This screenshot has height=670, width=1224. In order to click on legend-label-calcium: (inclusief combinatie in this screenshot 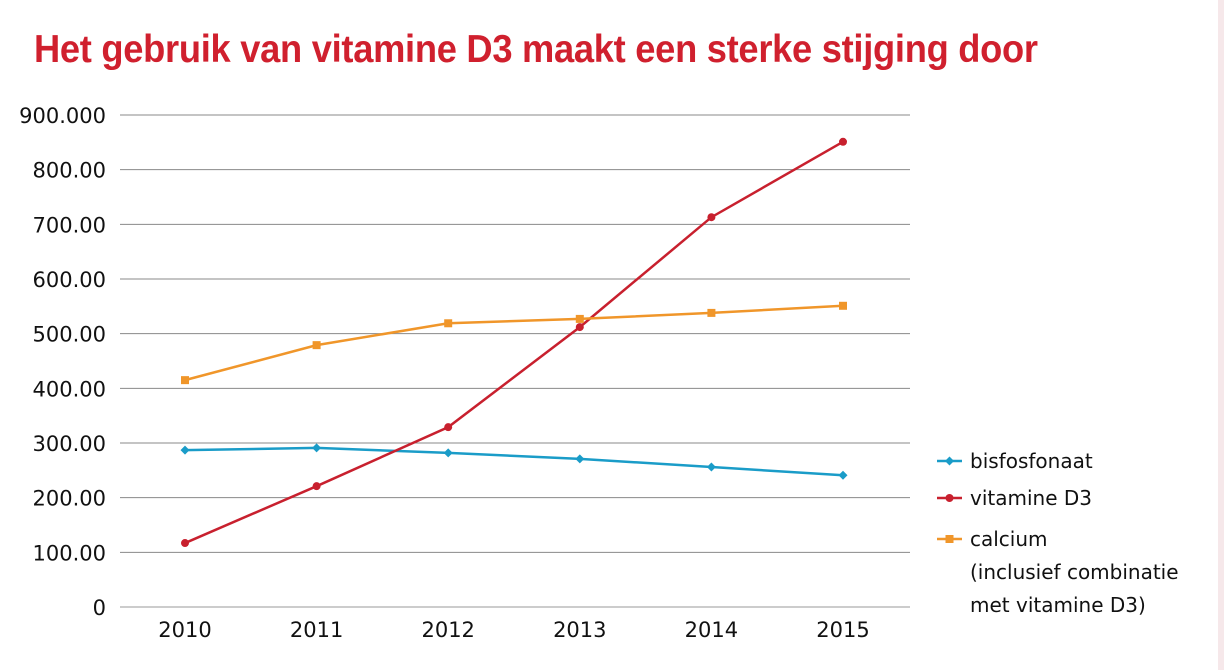, I will do `click(1074, 572)`.